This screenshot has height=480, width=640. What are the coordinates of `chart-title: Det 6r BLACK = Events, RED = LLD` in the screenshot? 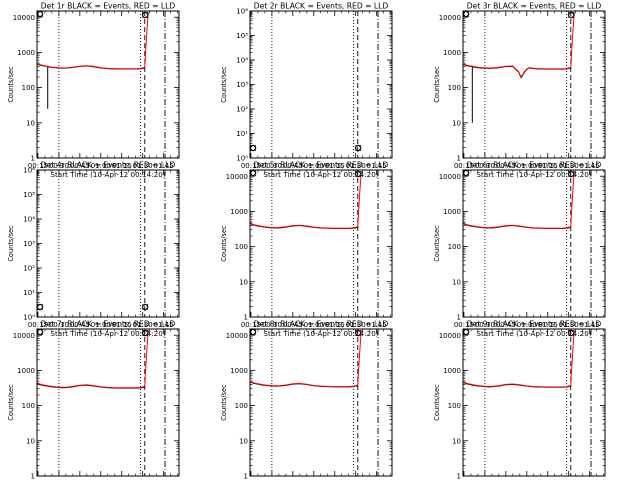 It's located at (534, 165).